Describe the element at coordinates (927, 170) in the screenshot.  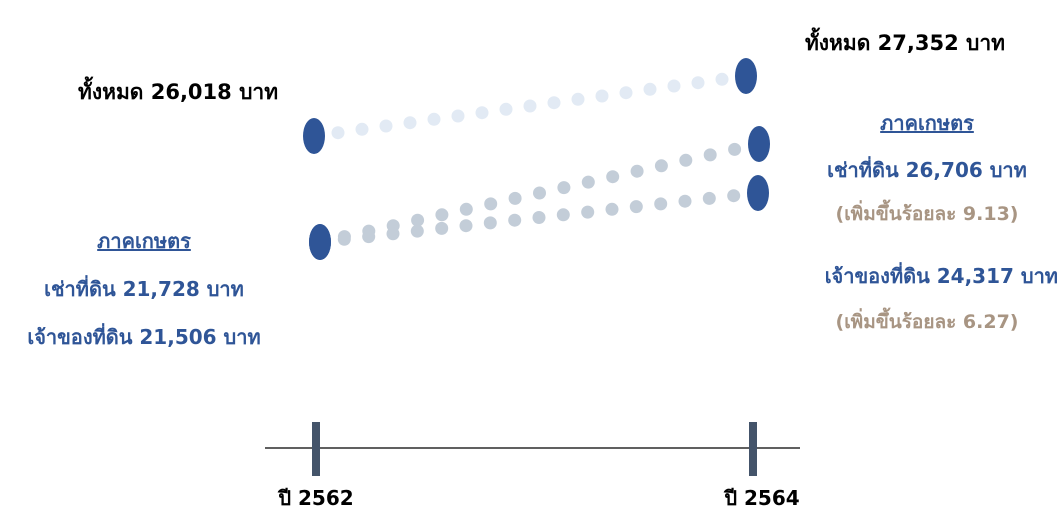
I see `right-rent-label: เช่าที่ดิน 26,706 บาท` at that location.